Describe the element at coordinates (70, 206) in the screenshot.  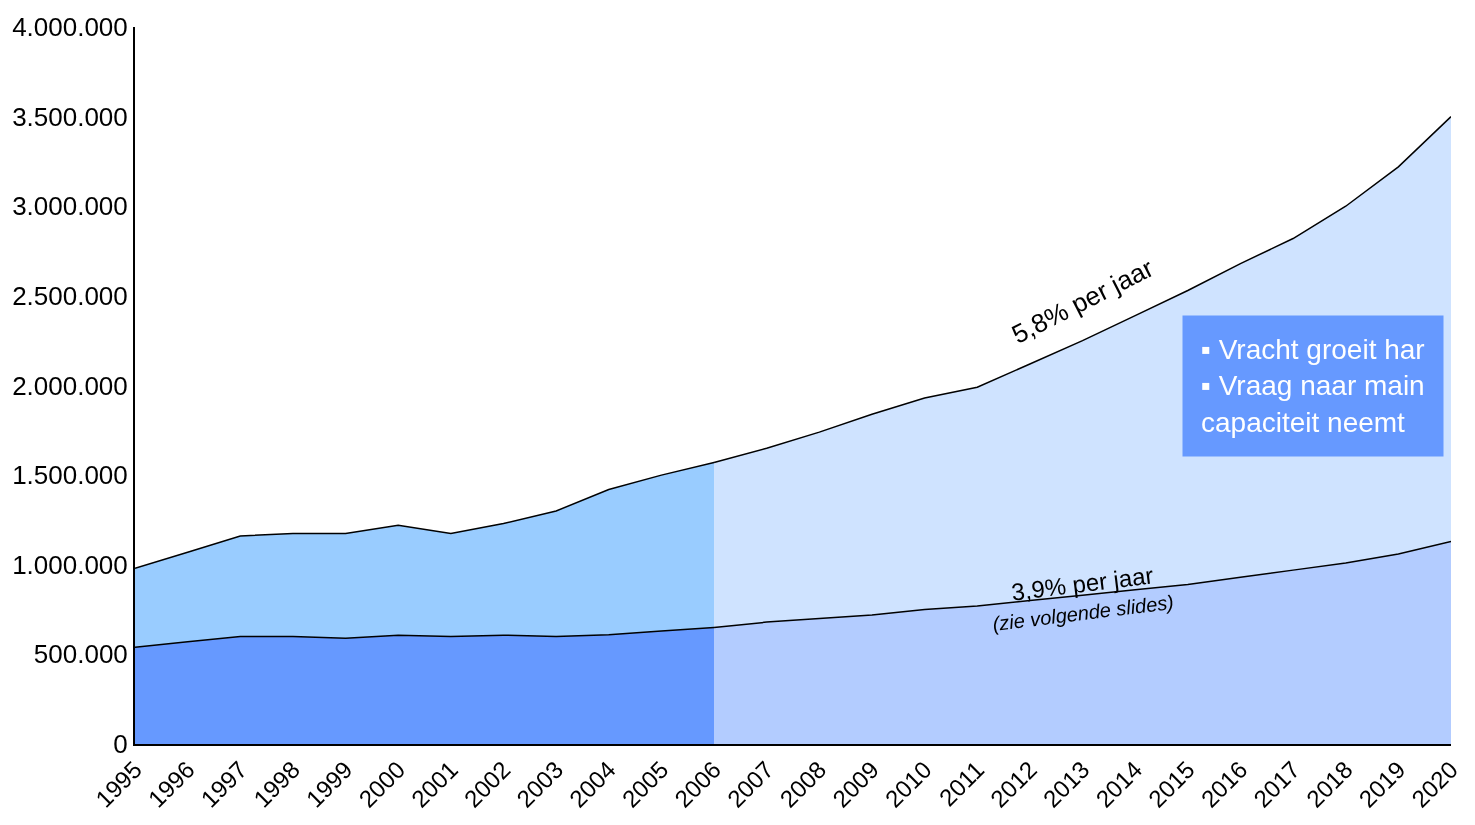
I see `y-tick-label: 3.000.000` at that location.